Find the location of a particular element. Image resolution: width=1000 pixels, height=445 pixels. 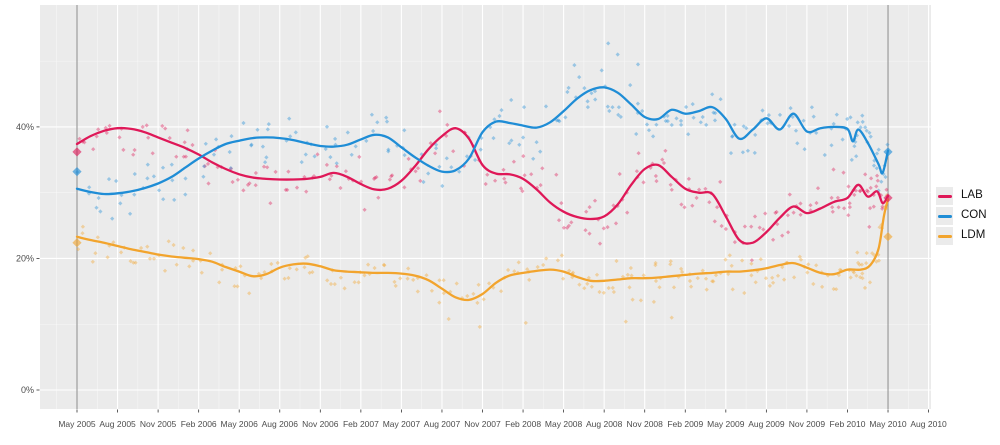

x-tick-label: Nov 2009 is located at coordinates (807, 424).